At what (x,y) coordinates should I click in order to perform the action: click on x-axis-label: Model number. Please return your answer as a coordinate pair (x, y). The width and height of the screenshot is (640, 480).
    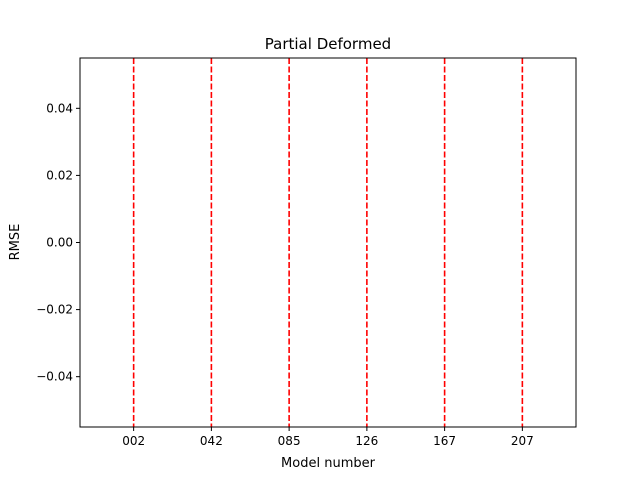
    Looking at the image, I should click on (328, 463).